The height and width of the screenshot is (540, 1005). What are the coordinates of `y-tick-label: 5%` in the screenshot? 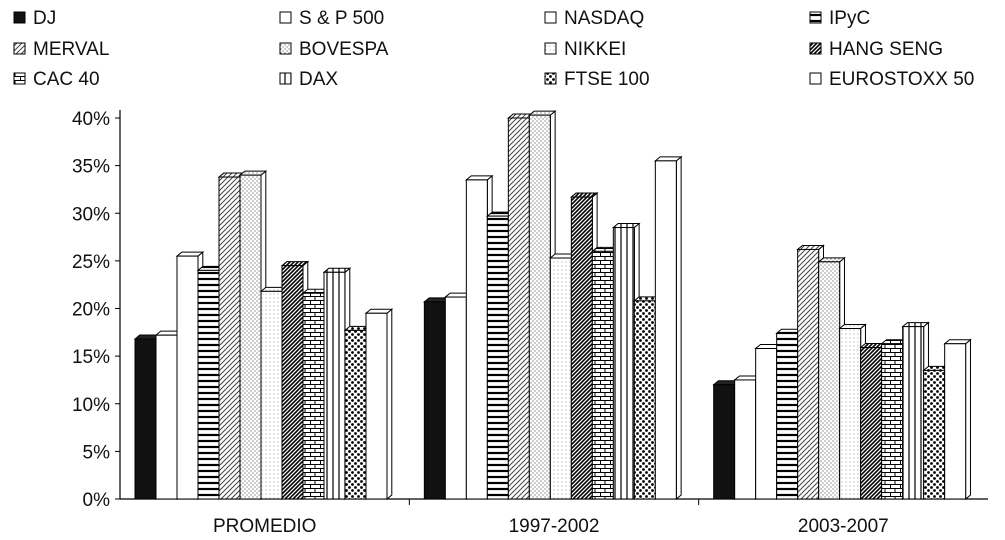 It's located at (97, 452).